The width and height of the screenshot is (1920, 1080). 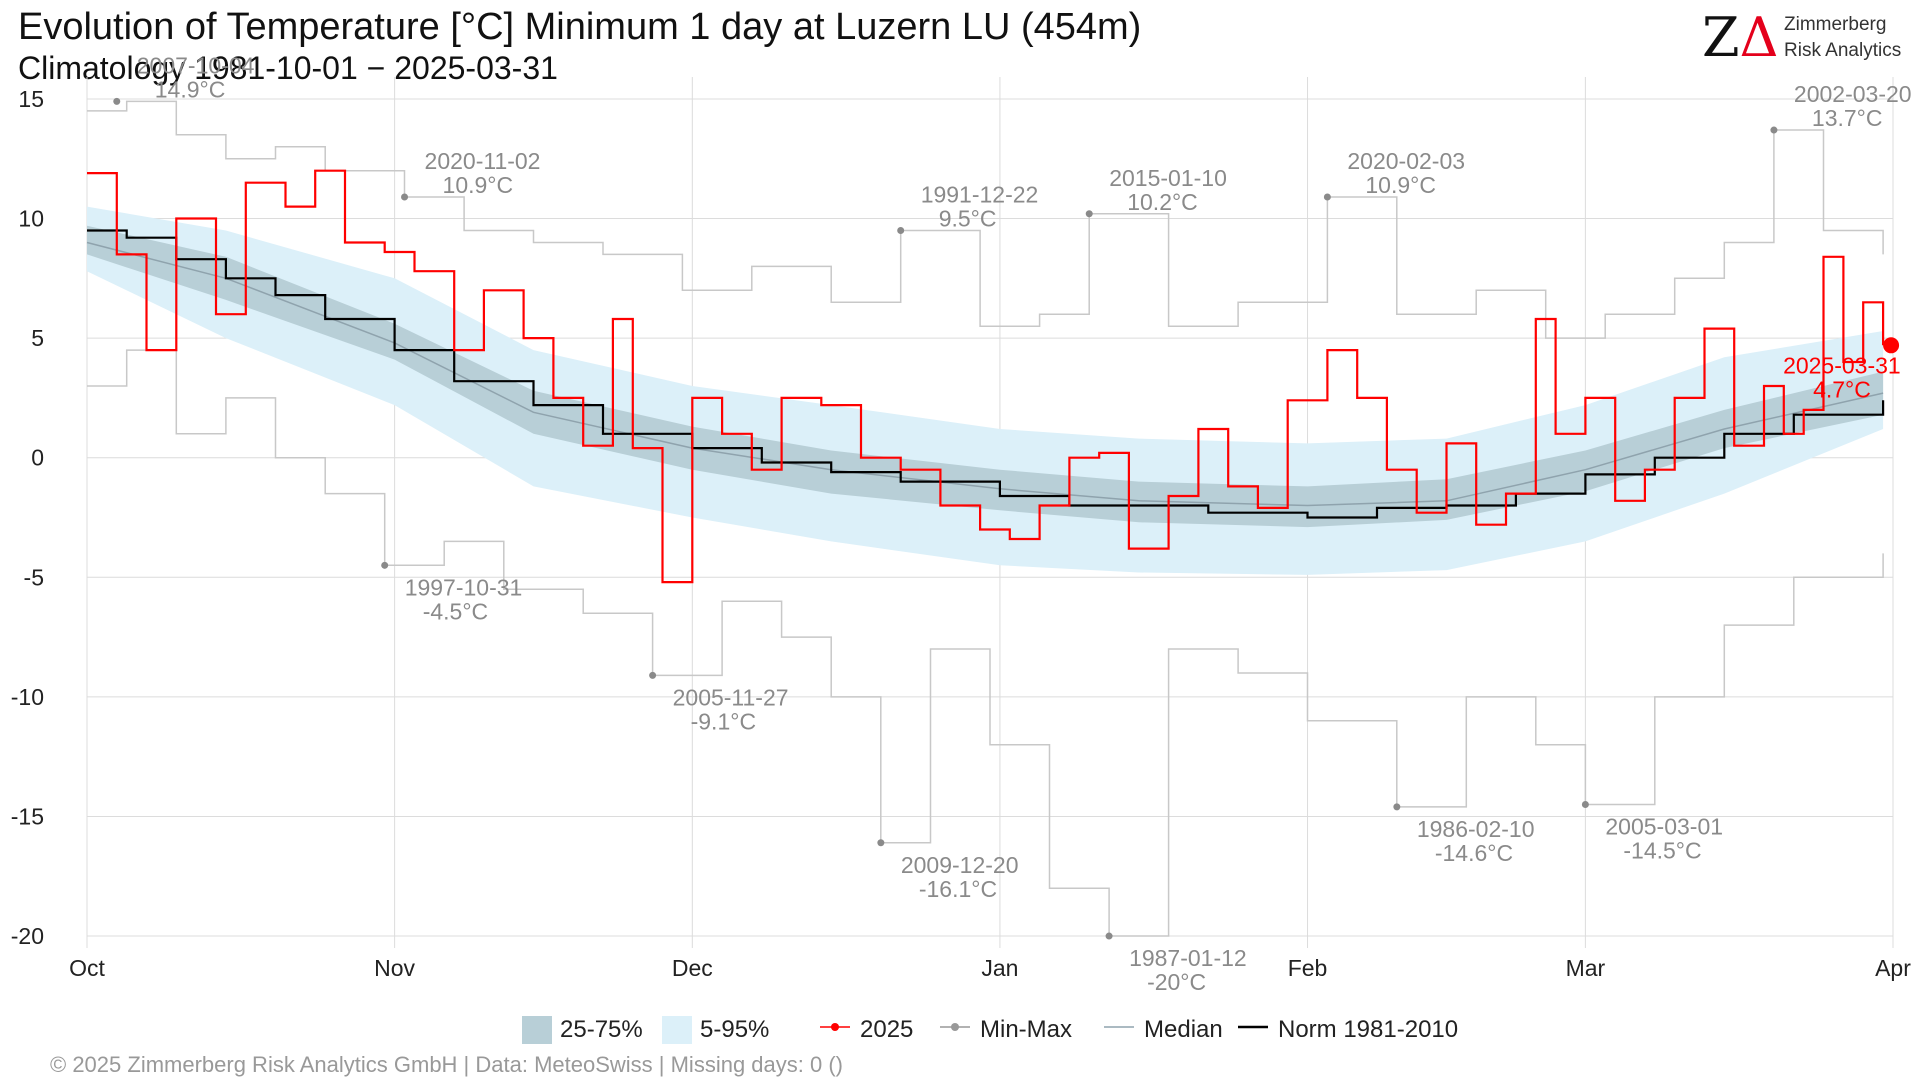 I want to click on legend-label: Min-Max, so click(x=1026, y=1029).